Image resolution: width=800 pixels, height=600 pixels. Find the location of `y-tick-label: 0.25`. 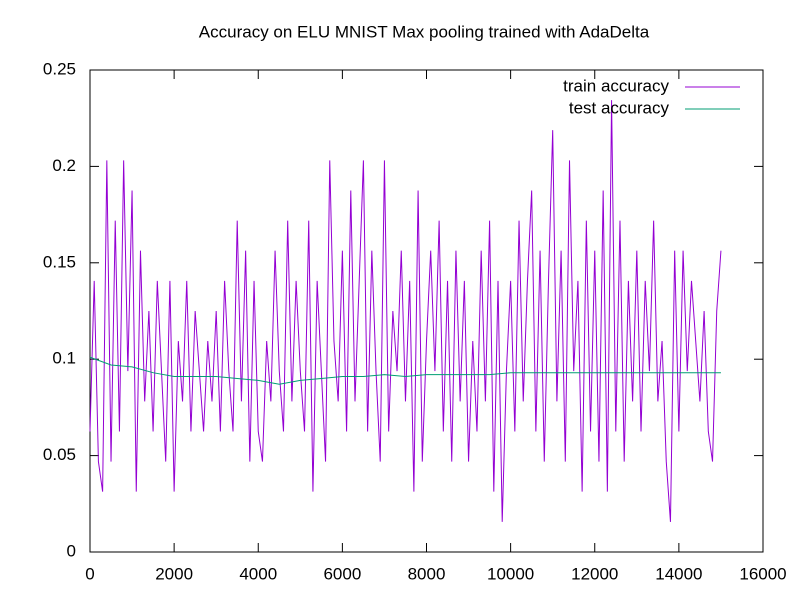

y-tick-label: 0.25 is located at coordinates (59, 68).